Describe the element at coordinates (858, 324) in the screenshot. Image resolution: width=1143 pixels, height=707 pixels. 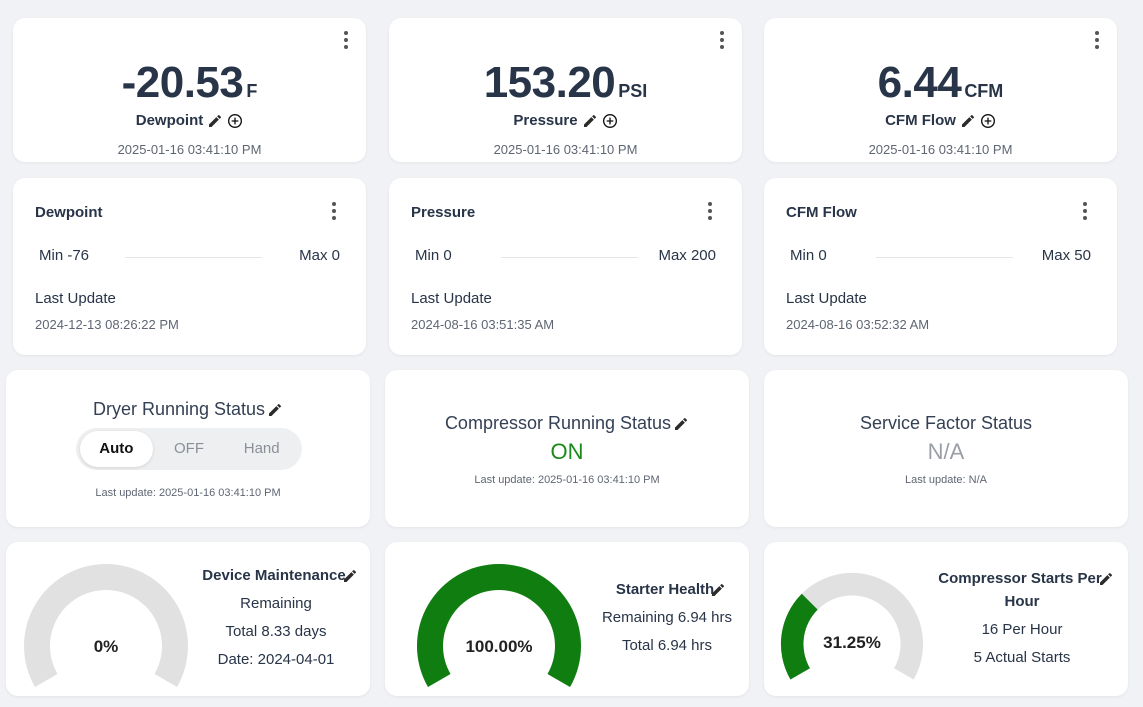
I see `range-timestamp: 2024-08-16 03:52:32 AM` at that location.